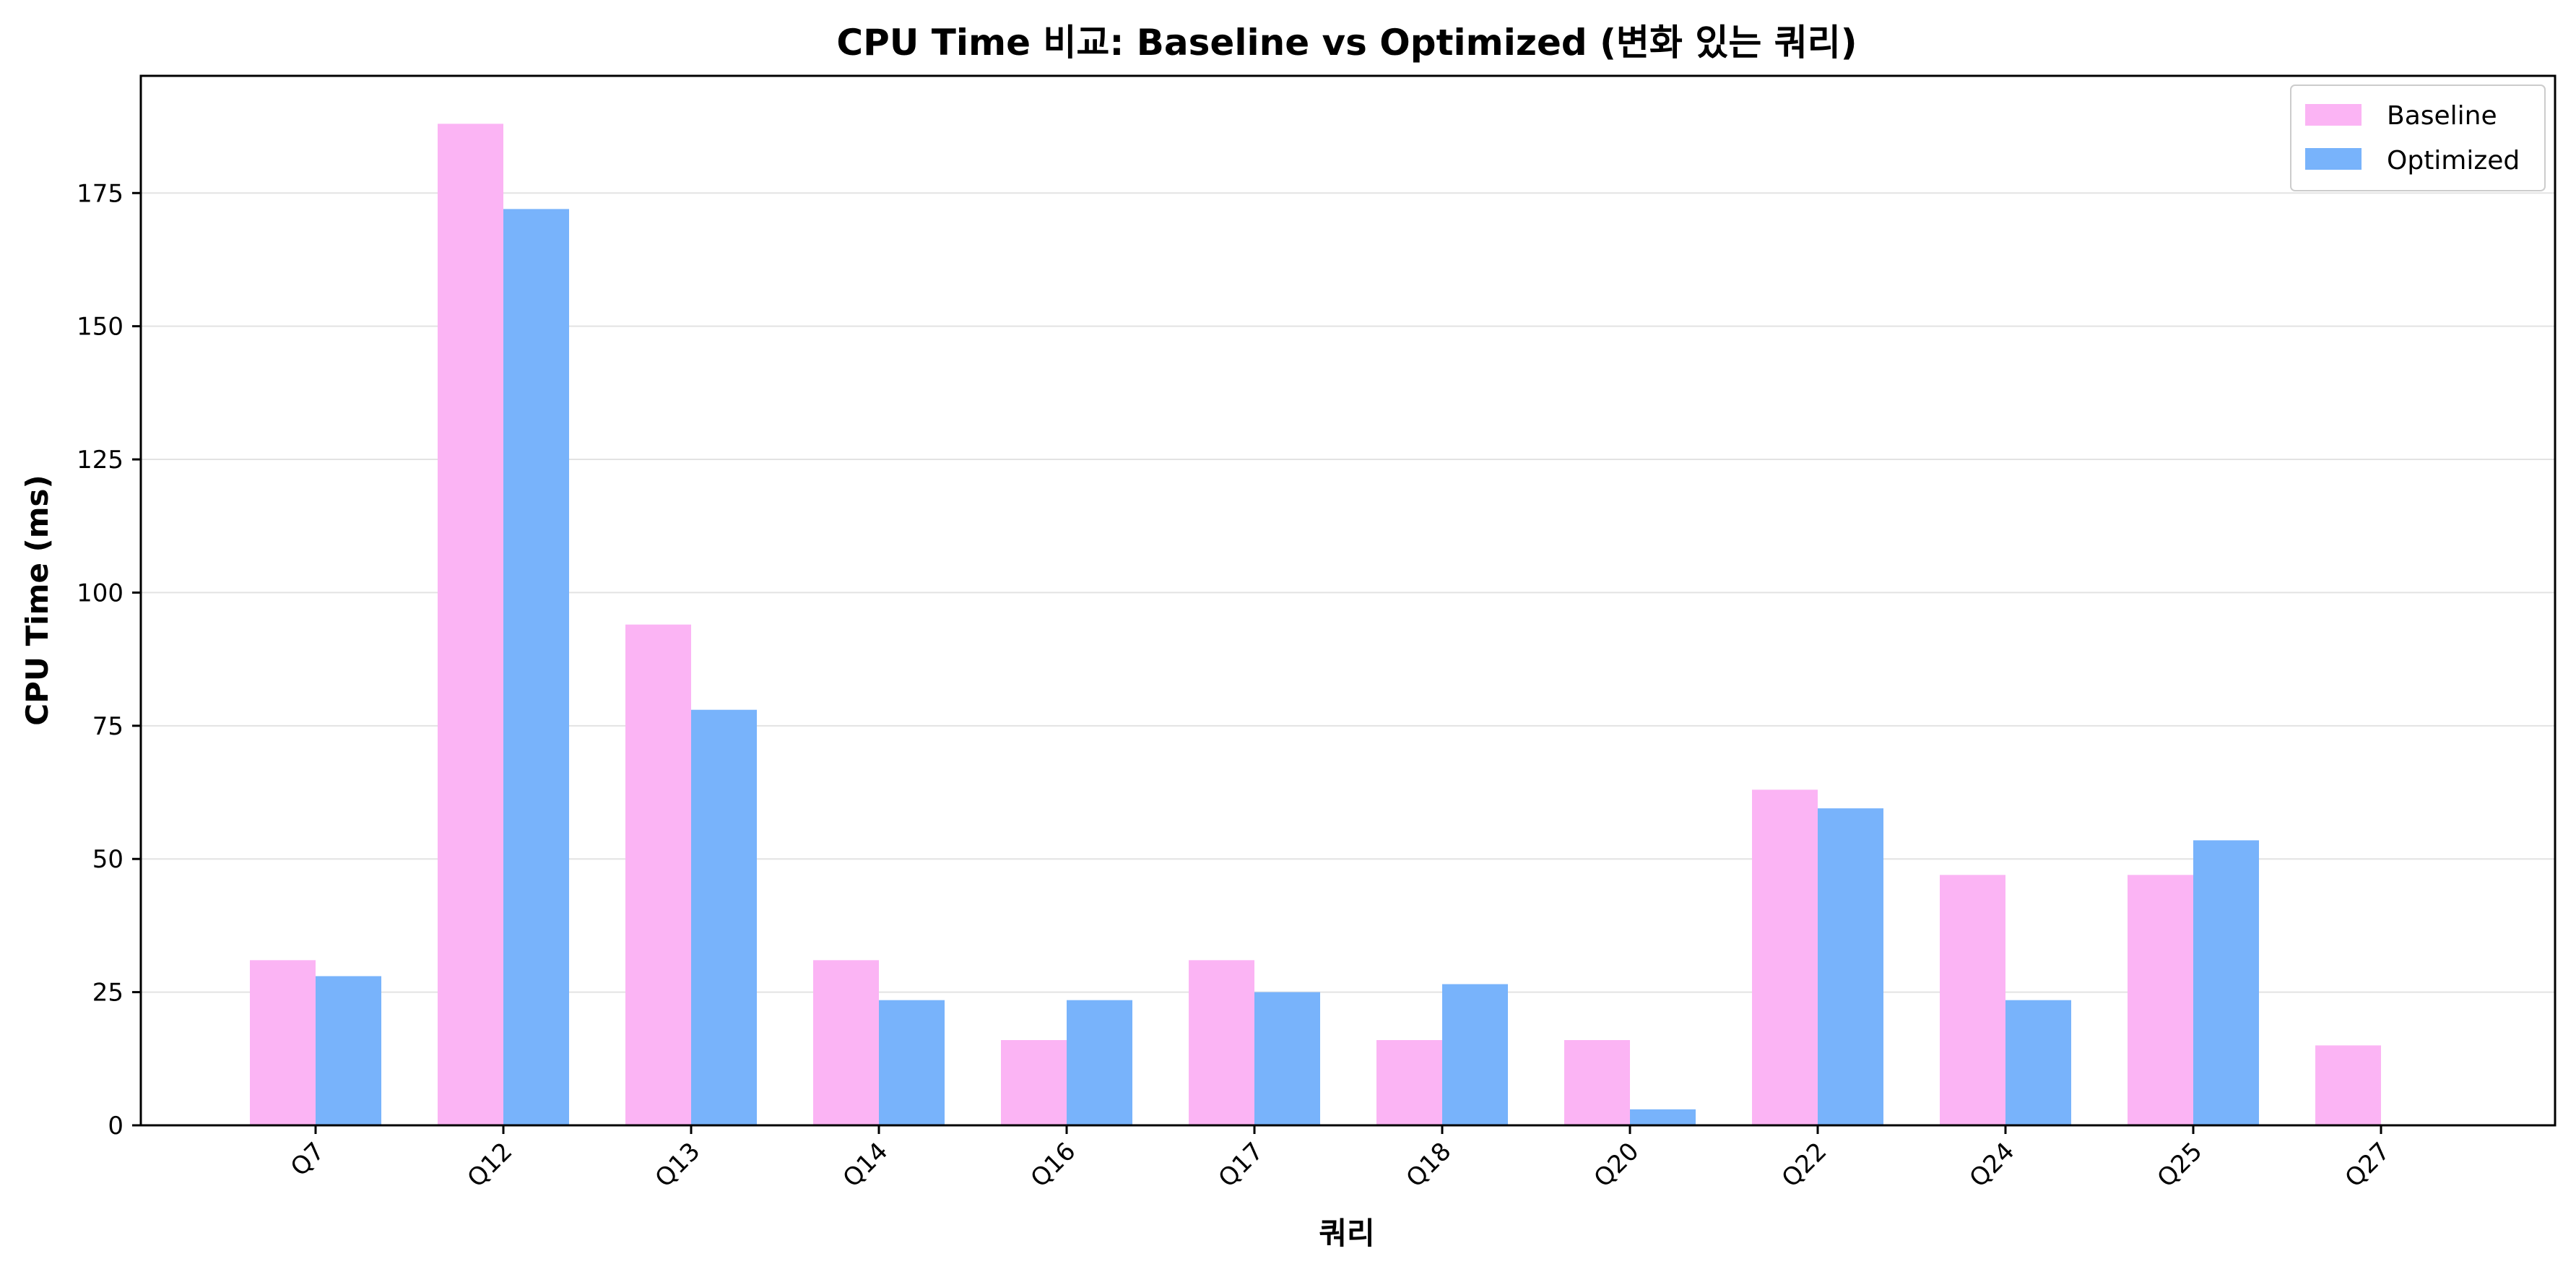  I want to click on bar-baseline-q25, so click(2160, 1000).